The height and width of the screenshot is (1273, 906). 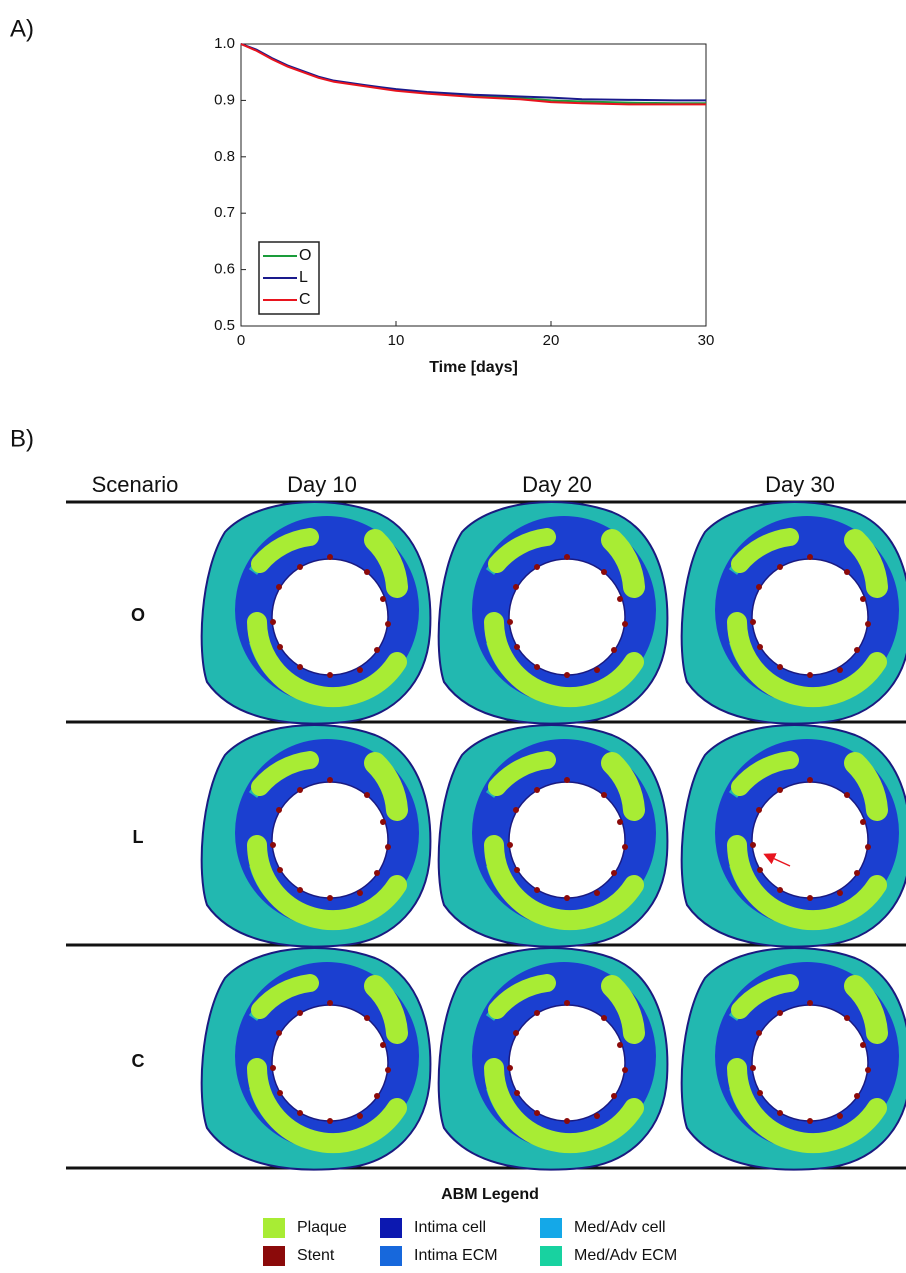 What do you see at coordinates (224, 43) in the screenshot?
I see `y-tick-label: 1.0` at bounding box center [224, 43].